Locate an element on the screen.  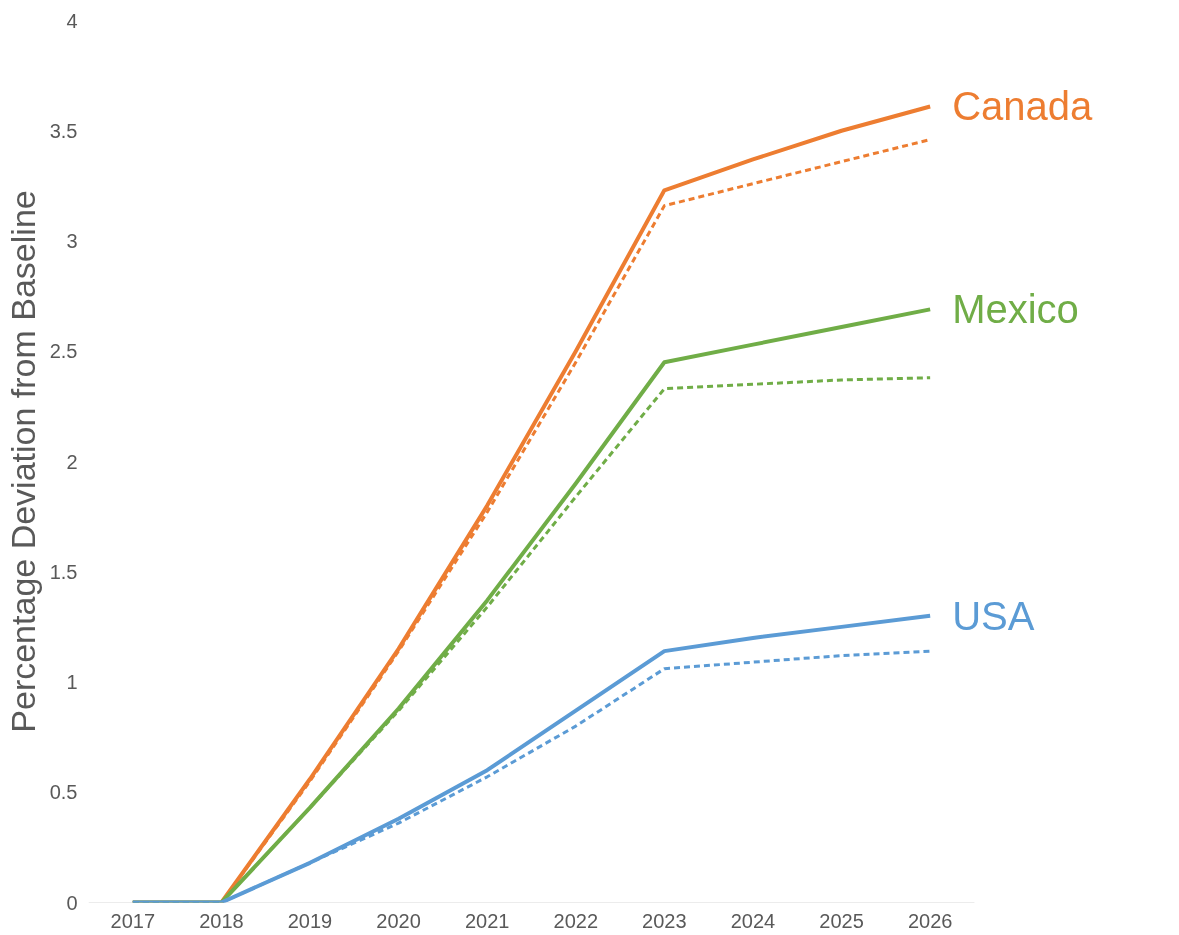
series-label: Canada is located at coordinates (1023, 106).